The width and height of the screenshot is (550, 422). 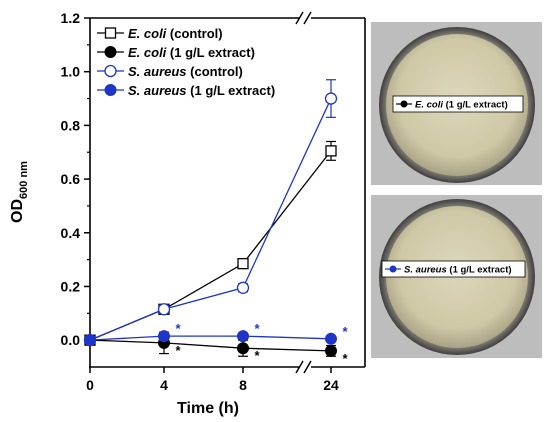 I want to click on petri-dish-inset-saureus: S. aureus (1 g/L extract), so click(x=456, y=276).